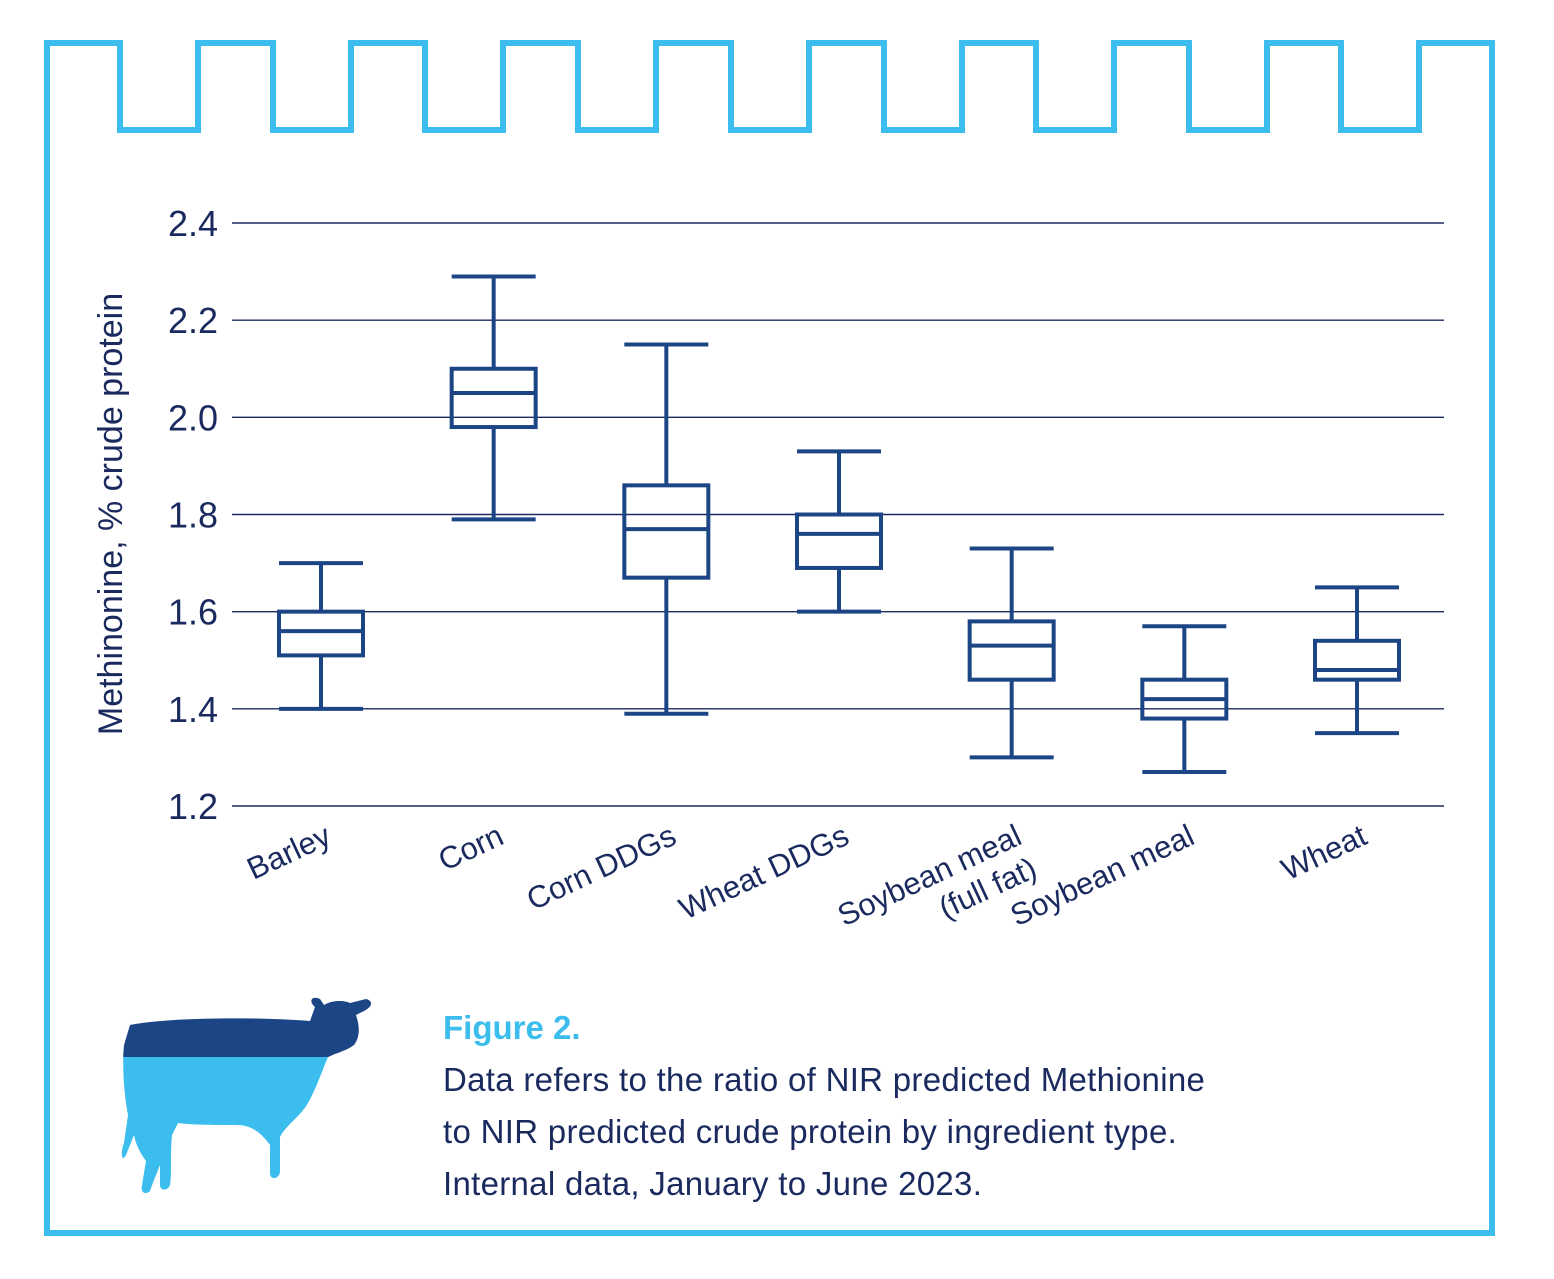  I want to click on x-tick-label-line: Wheat DDGs, so click(764, 872).